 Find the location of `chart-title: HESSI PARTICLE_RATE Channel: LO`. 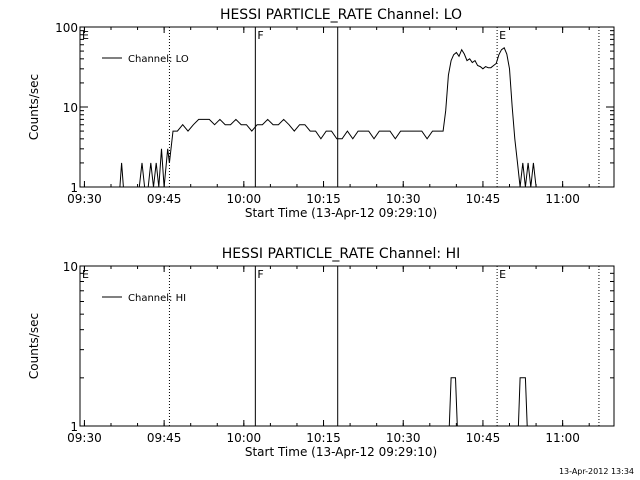

chart-title: HESSI PARTICLE_RATE Channel: LO is located at coordinates (341, 15).